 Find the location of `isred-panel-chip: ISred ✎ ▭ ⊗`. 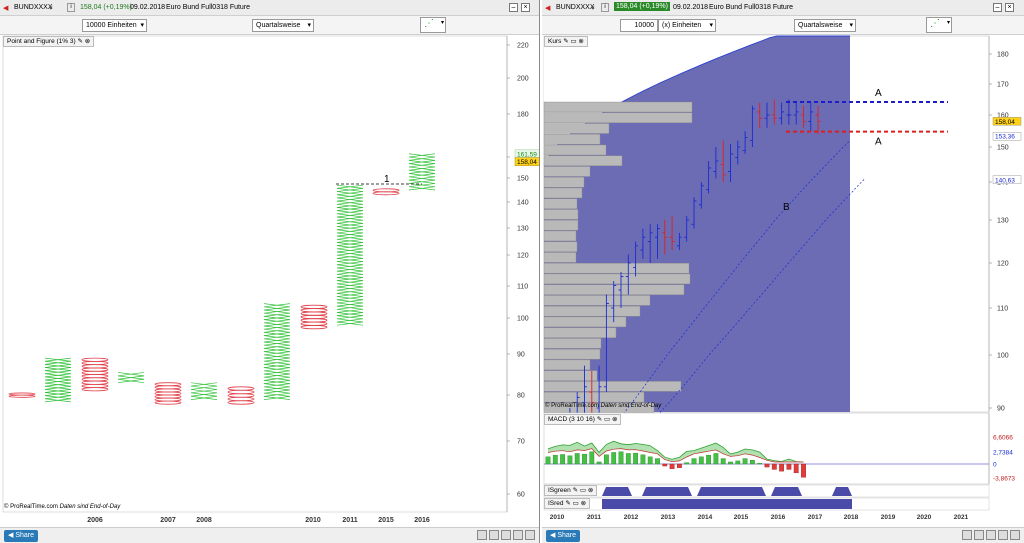

isred-panel-chip: ISred ✎ ▭ ⊗ is located at coordinates (567, 503).